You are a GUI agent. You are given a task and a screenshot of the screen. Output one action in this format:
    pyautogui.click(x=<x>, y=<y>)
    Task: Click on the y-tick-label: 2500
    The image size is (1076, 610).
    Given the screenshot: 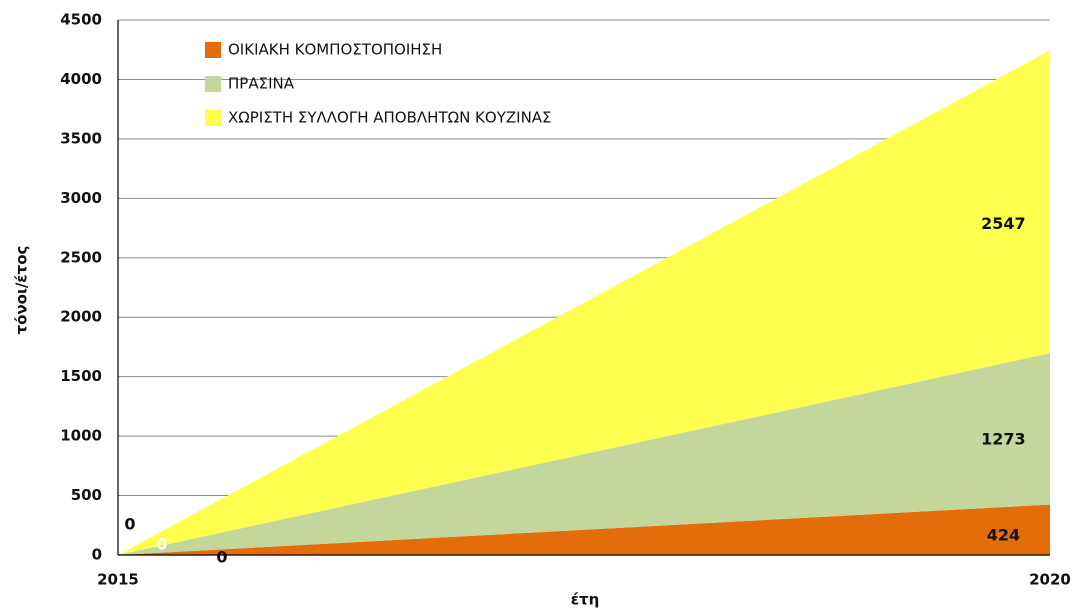 What is the action you would take?
    pyautogui.click(x=81, y=257)
    